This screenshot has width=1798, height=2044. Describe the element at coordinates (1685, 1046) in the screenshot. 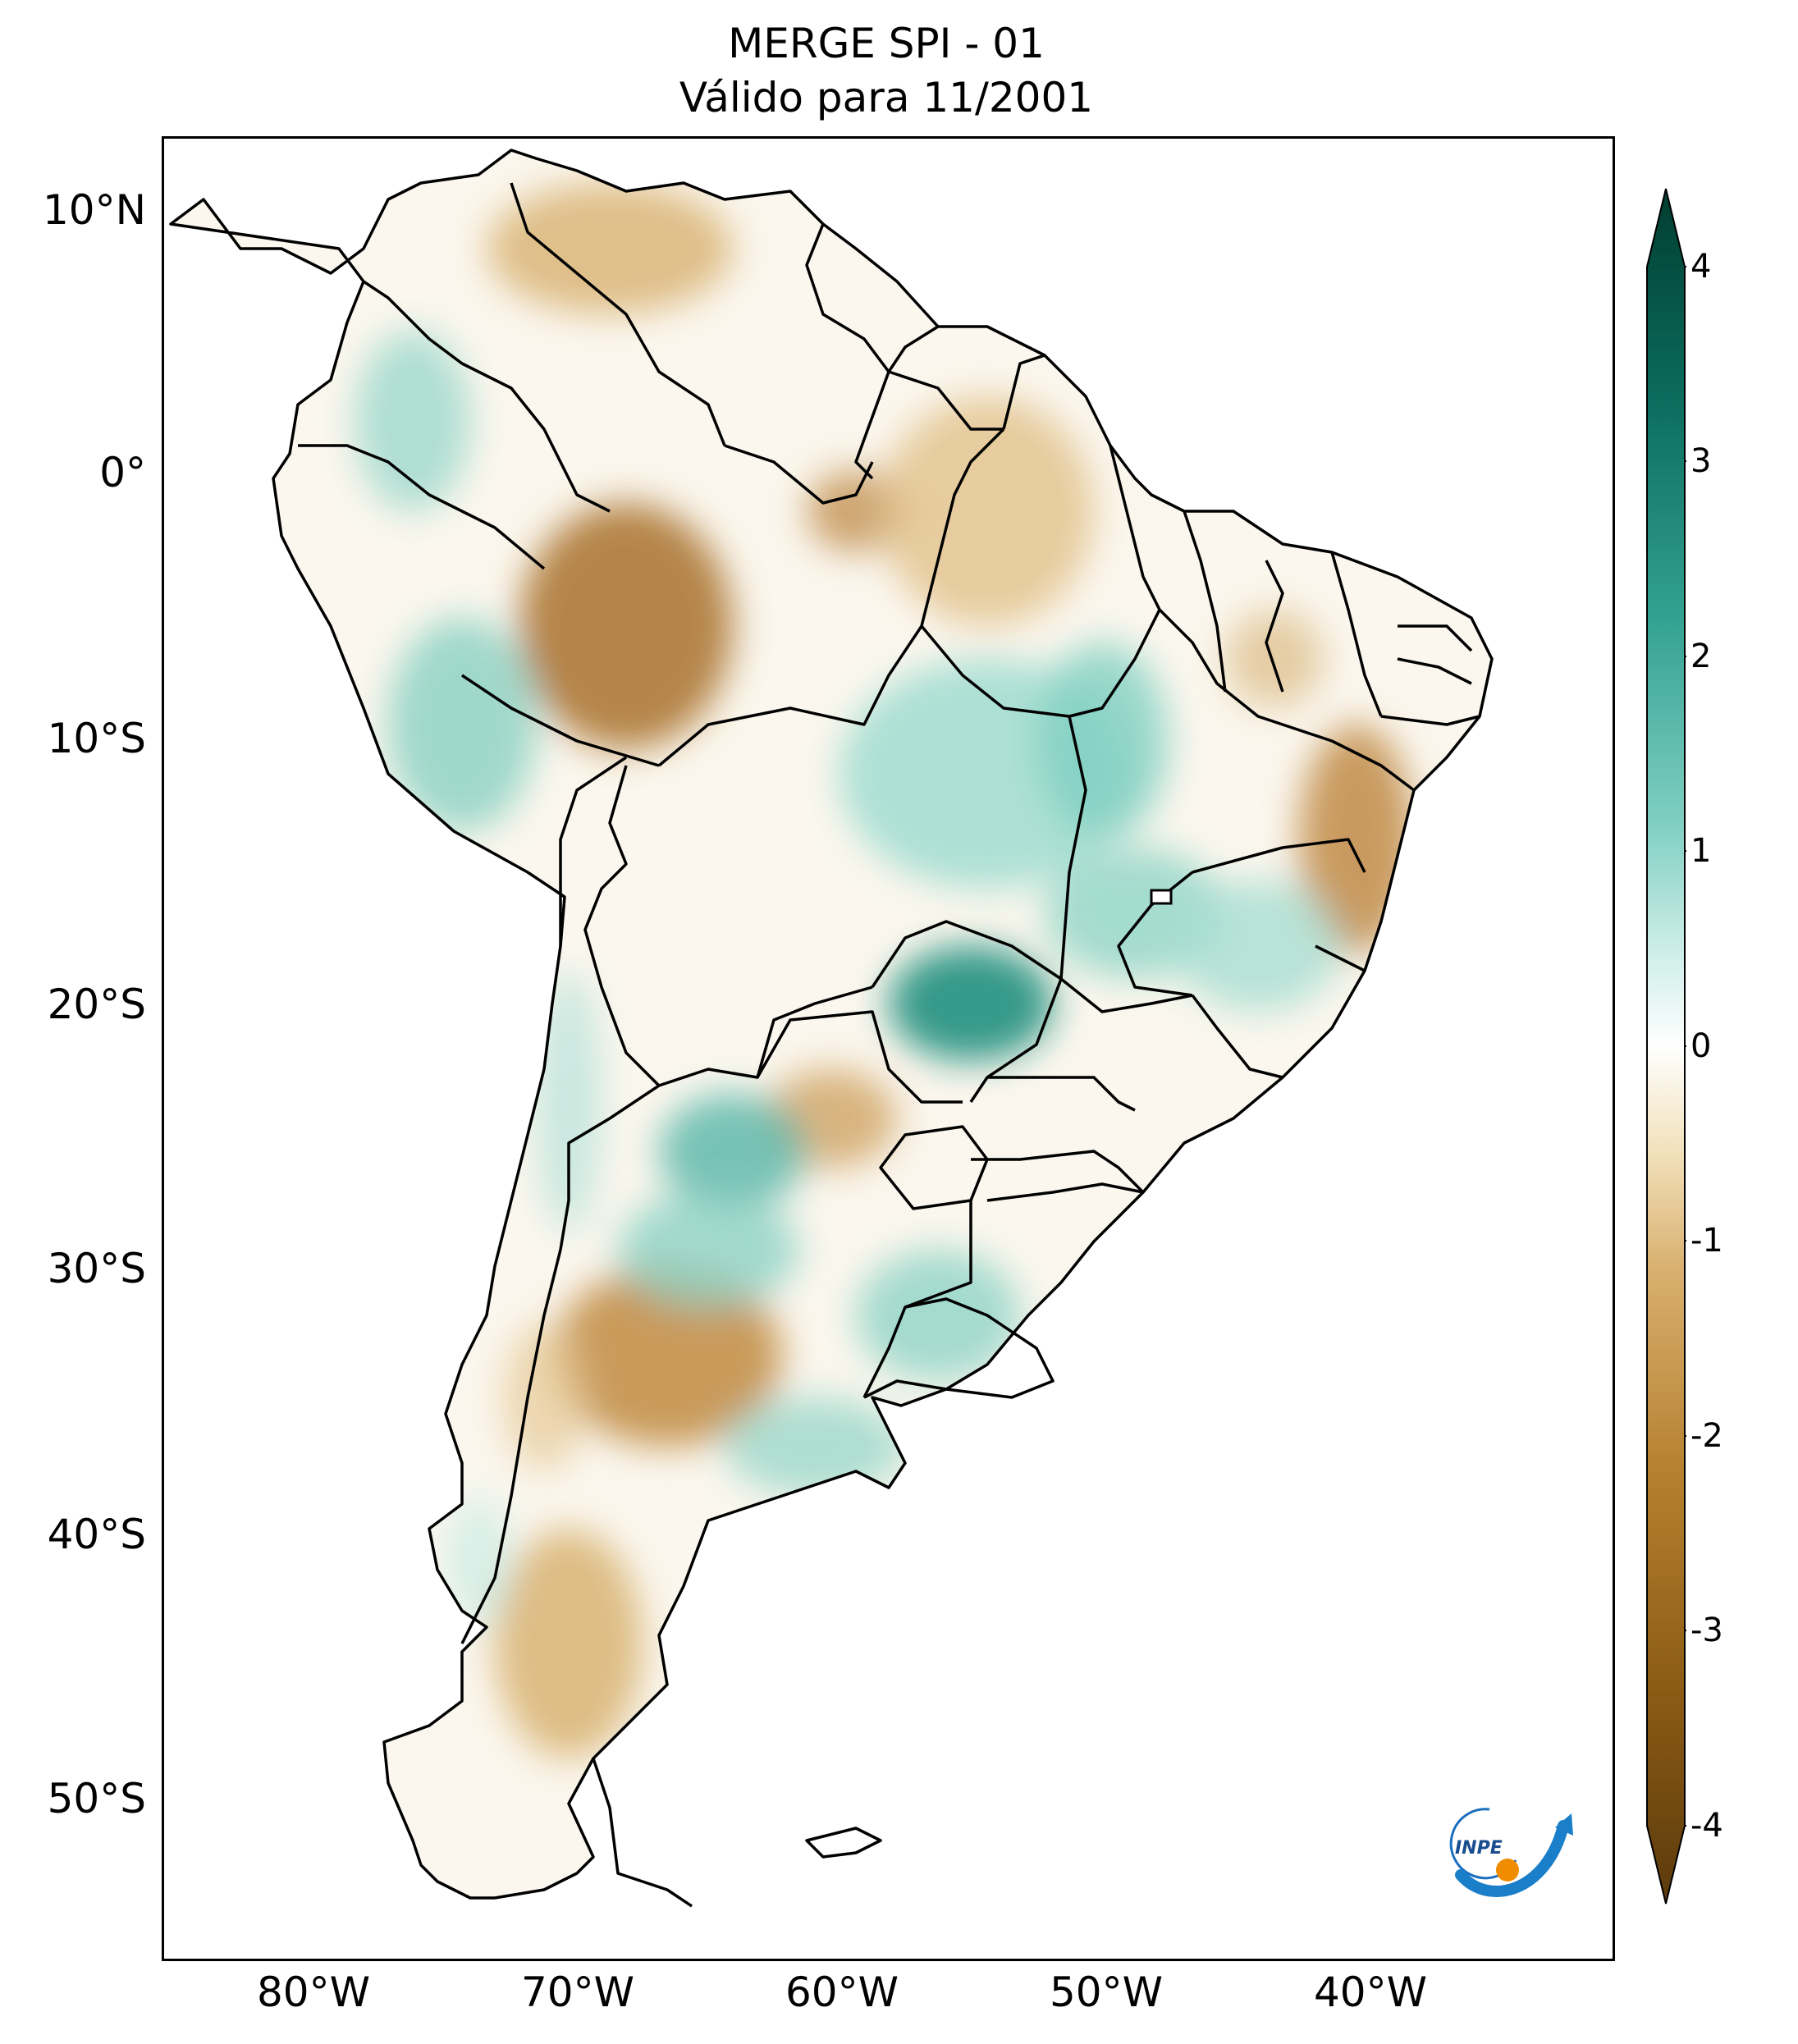

I see `colorbar-ticks` at that location.